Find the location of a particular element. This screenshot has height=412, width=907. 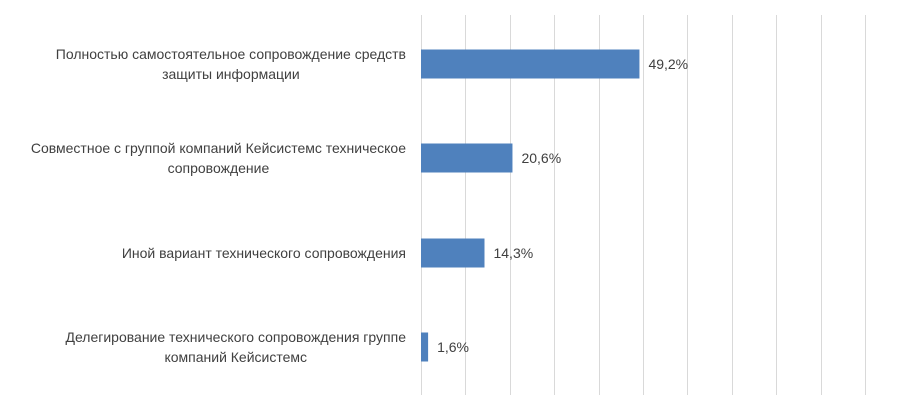

category-label-line: компаний Кейсистемс is located at coordinates (235, 357).